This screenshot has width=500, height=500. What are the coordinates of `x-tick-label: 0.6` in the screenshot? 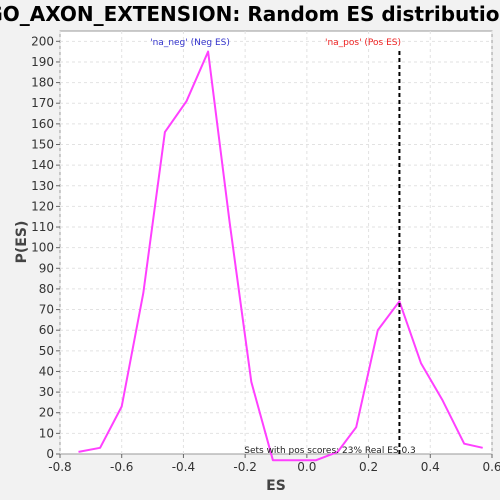 It's located at (491, 467).